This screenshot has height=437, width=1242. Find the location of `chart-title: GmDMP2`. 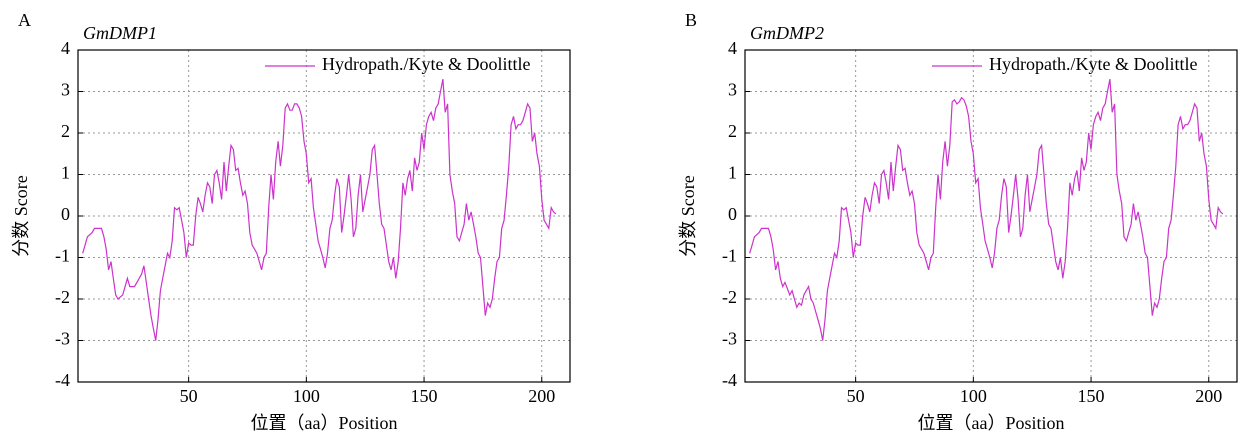

chart-title: GmDMP2 is located at coordinates (787, 33).